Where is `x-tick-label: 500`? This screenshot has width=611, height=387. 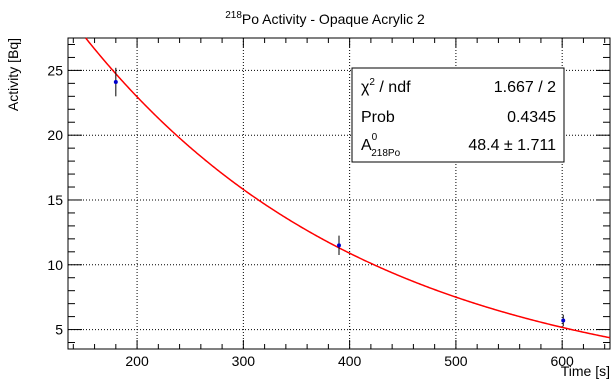
x-tick-label: 500 is located at coordinates (456, 361).